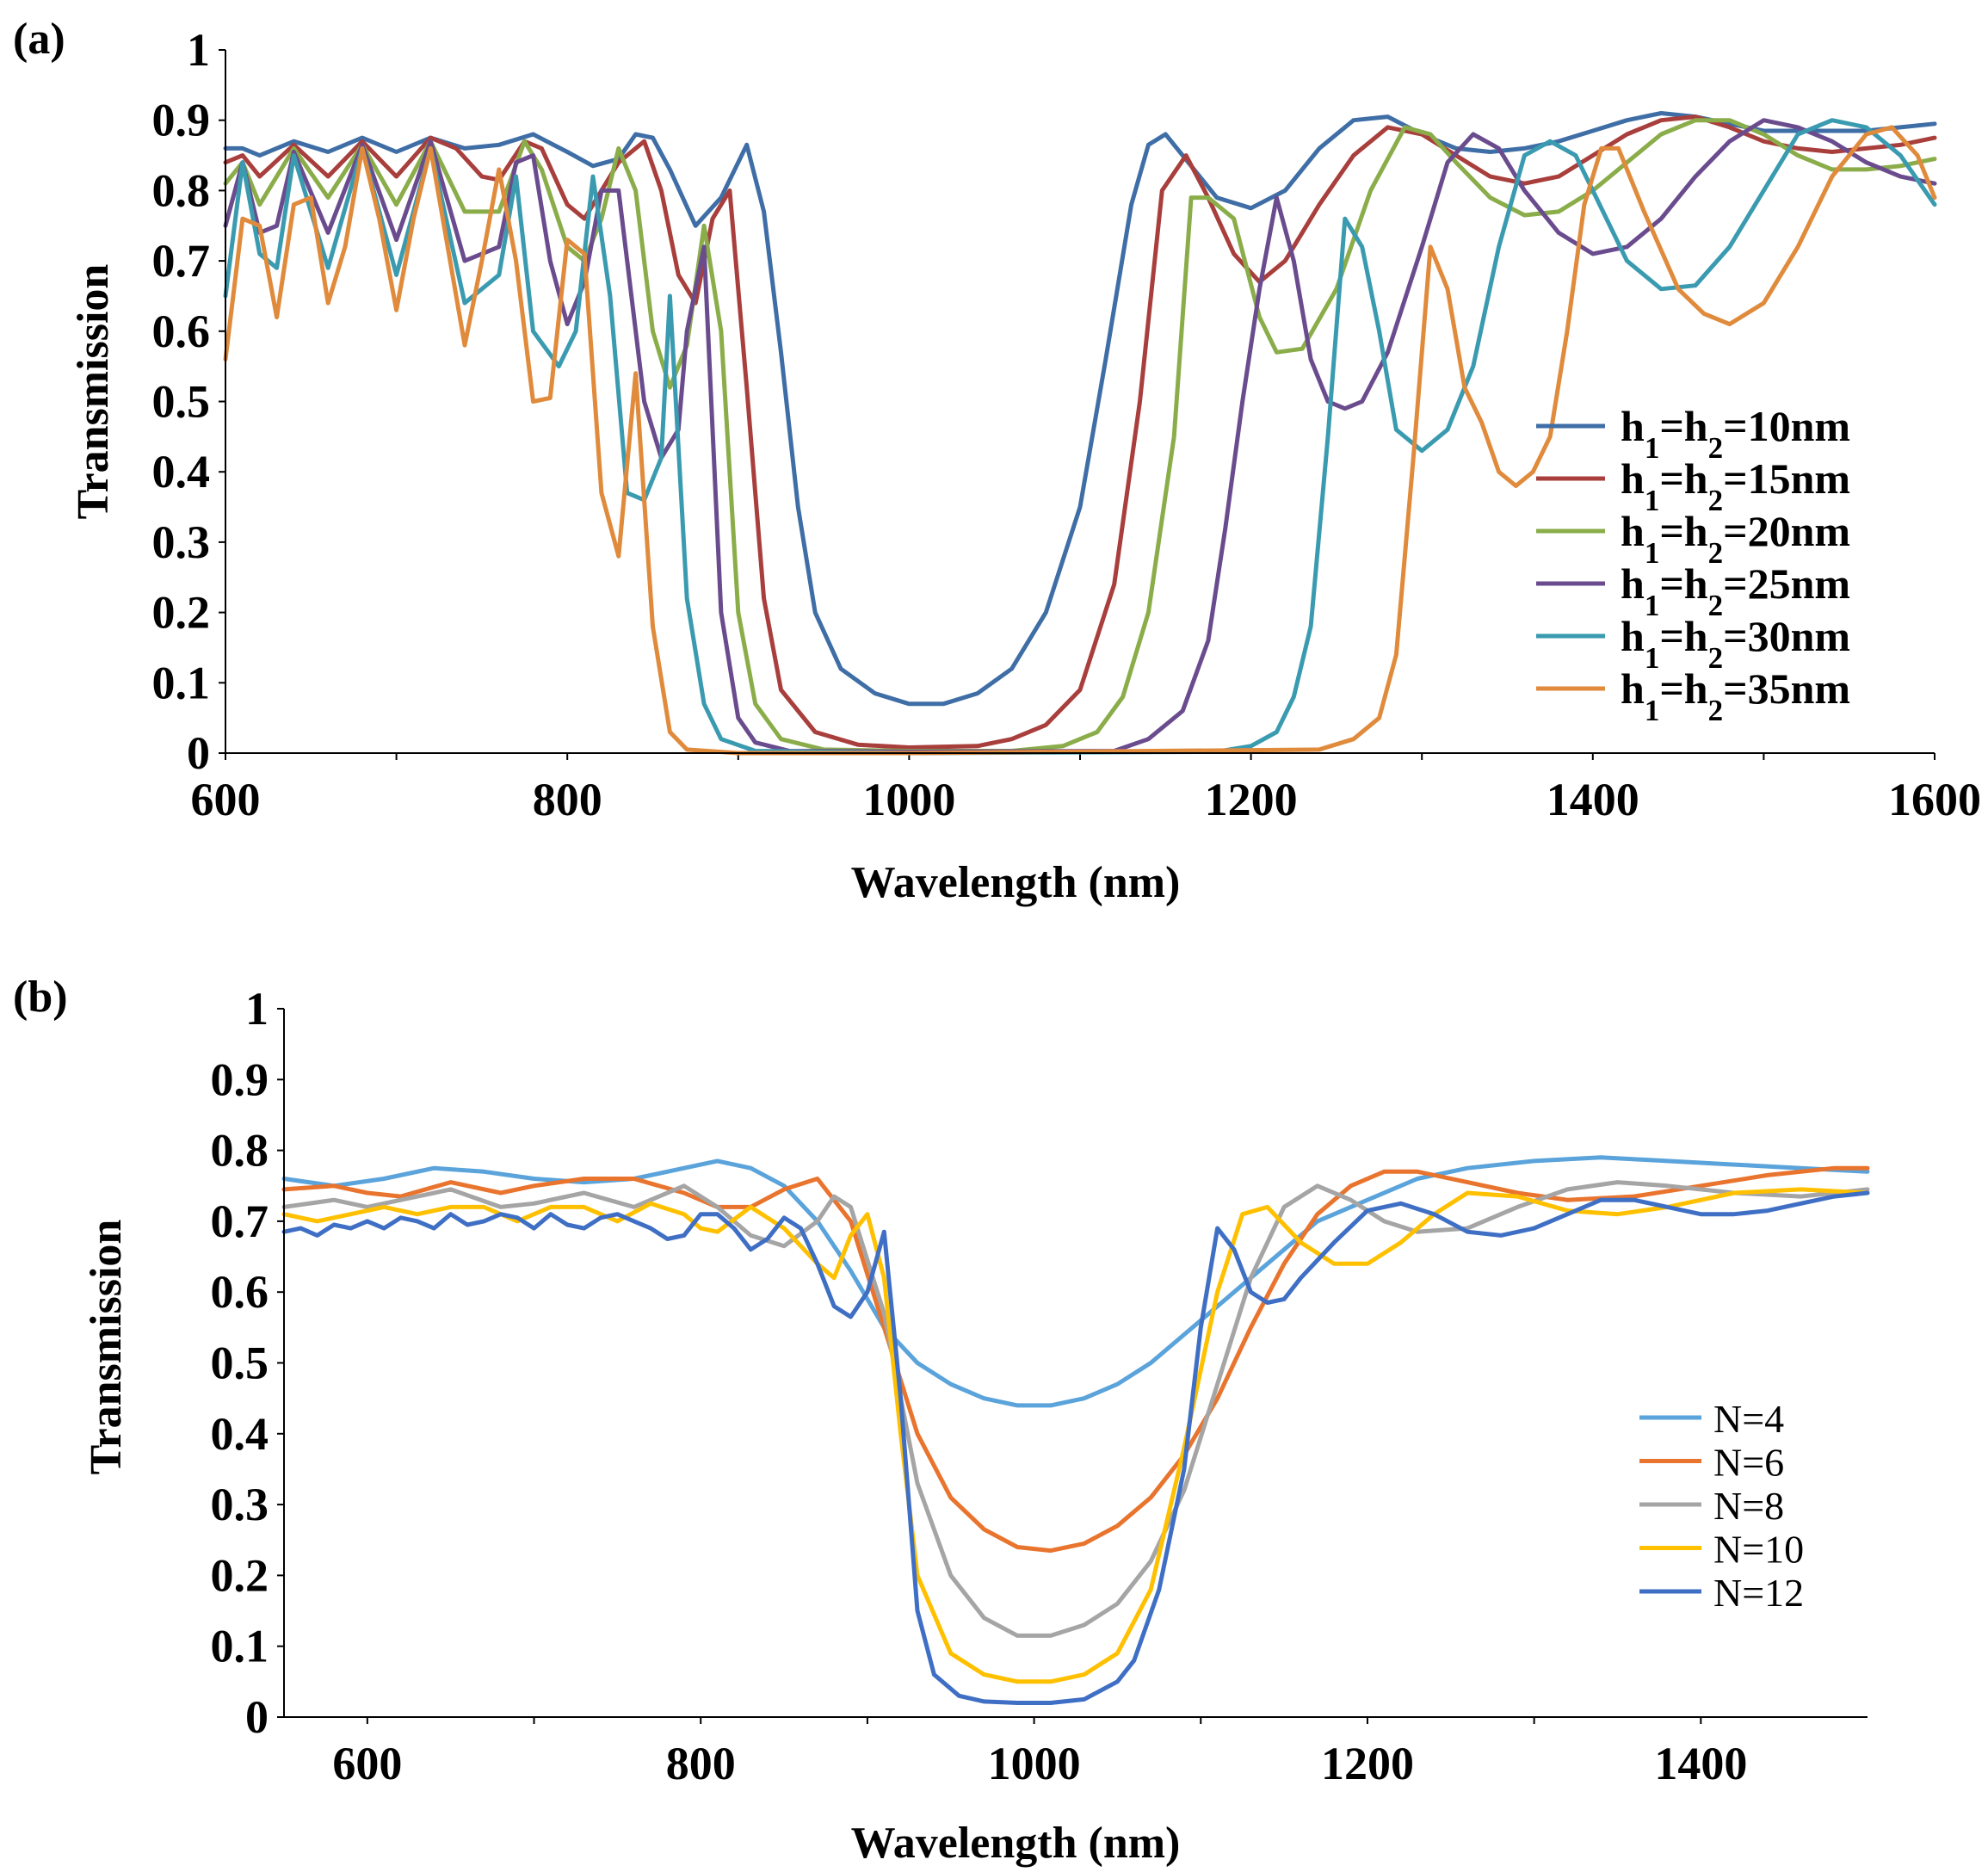 The image size is (1988, 1872). What do you see at coordinates (1735, 538) in the screenshot?
I see `legend-label: h1=h2=20nm` at bounding box center [1735, 538].